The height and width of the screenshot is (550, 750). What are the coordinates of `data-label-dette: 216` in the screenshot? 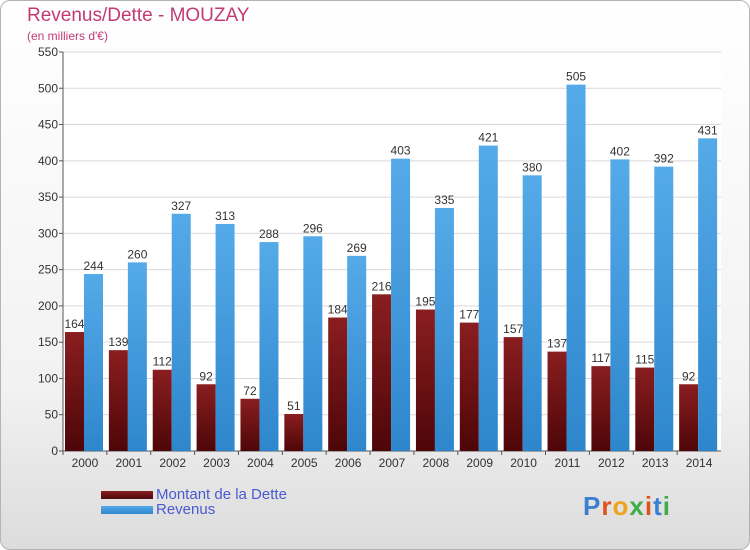 It's located at (382, 286).